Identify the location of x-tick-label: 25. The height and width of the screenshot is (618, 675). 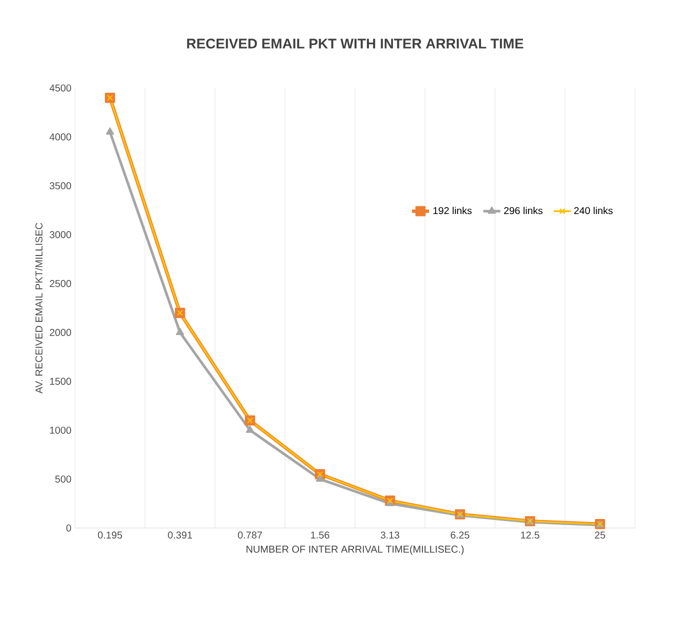
(600, 535).